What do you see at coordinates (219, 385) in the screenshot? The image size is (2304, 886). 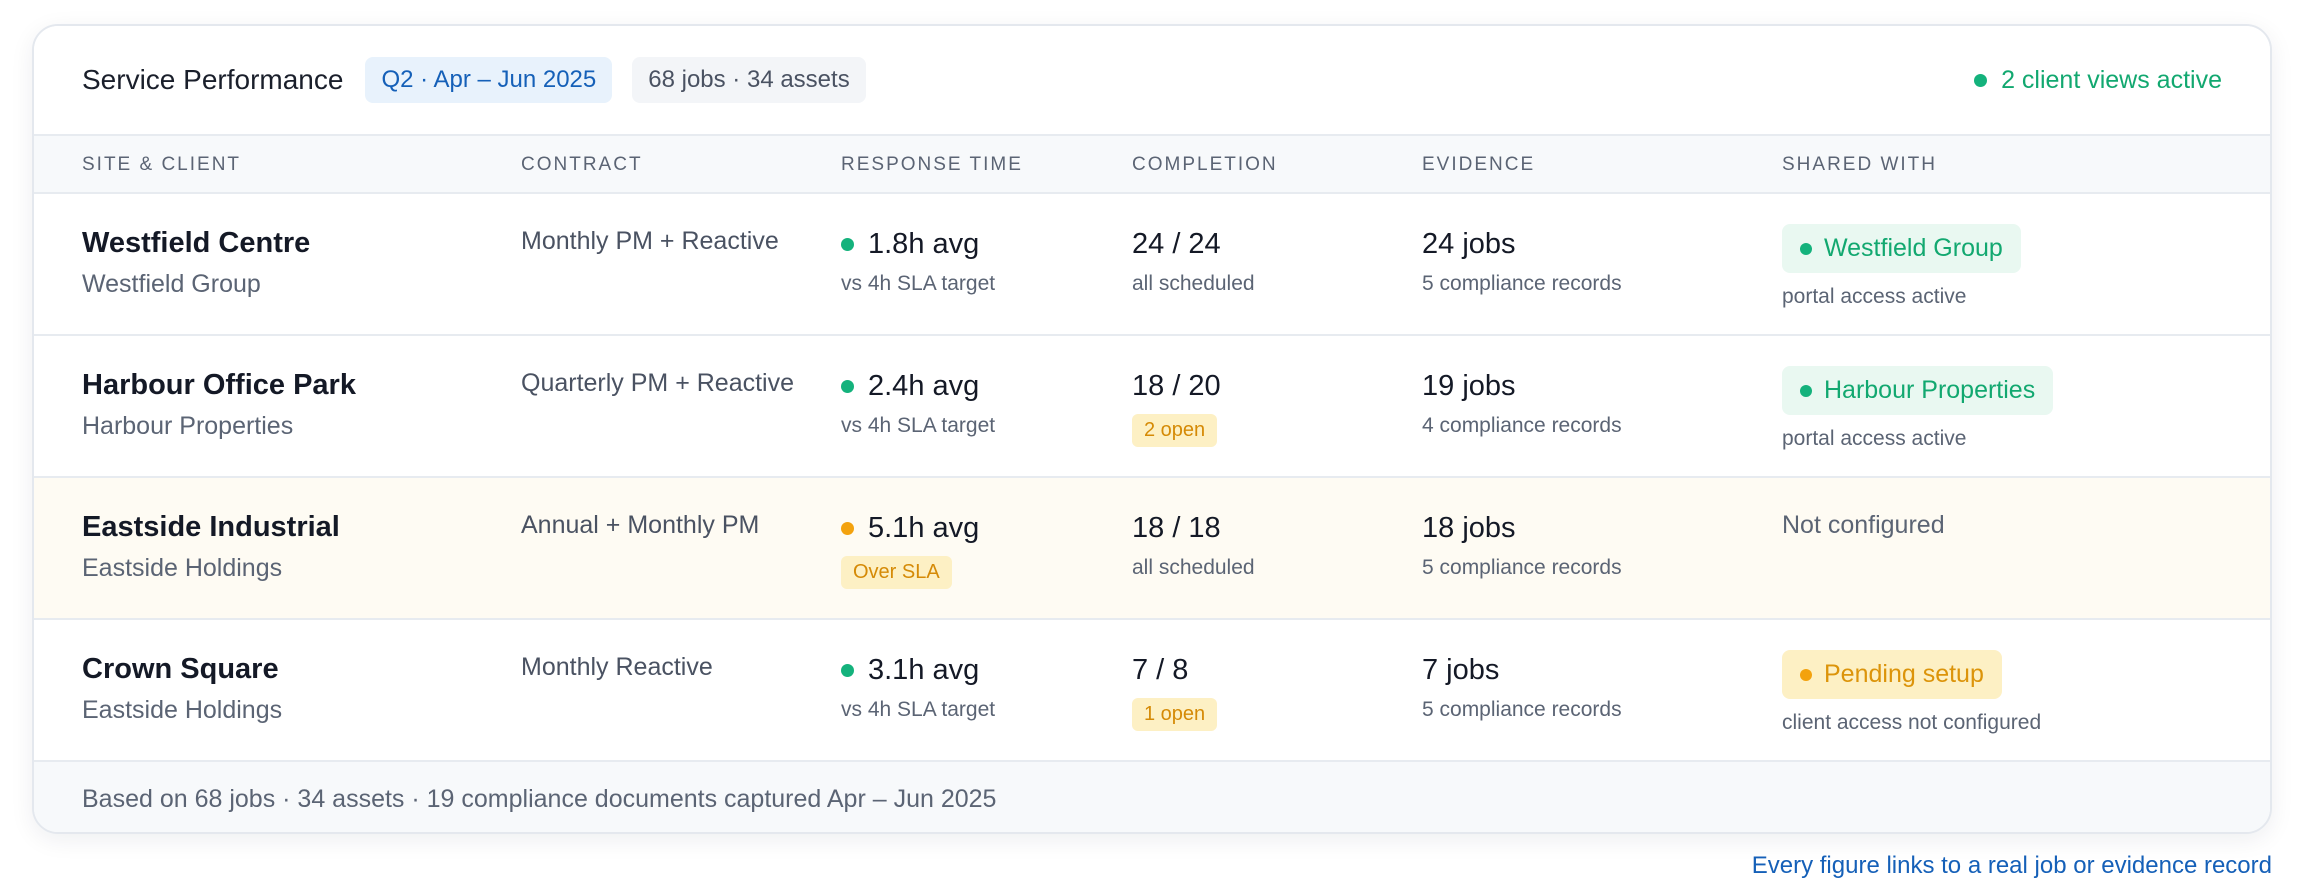 I see `site-name: Harbour Office Park` at bounding box center [219, 385].